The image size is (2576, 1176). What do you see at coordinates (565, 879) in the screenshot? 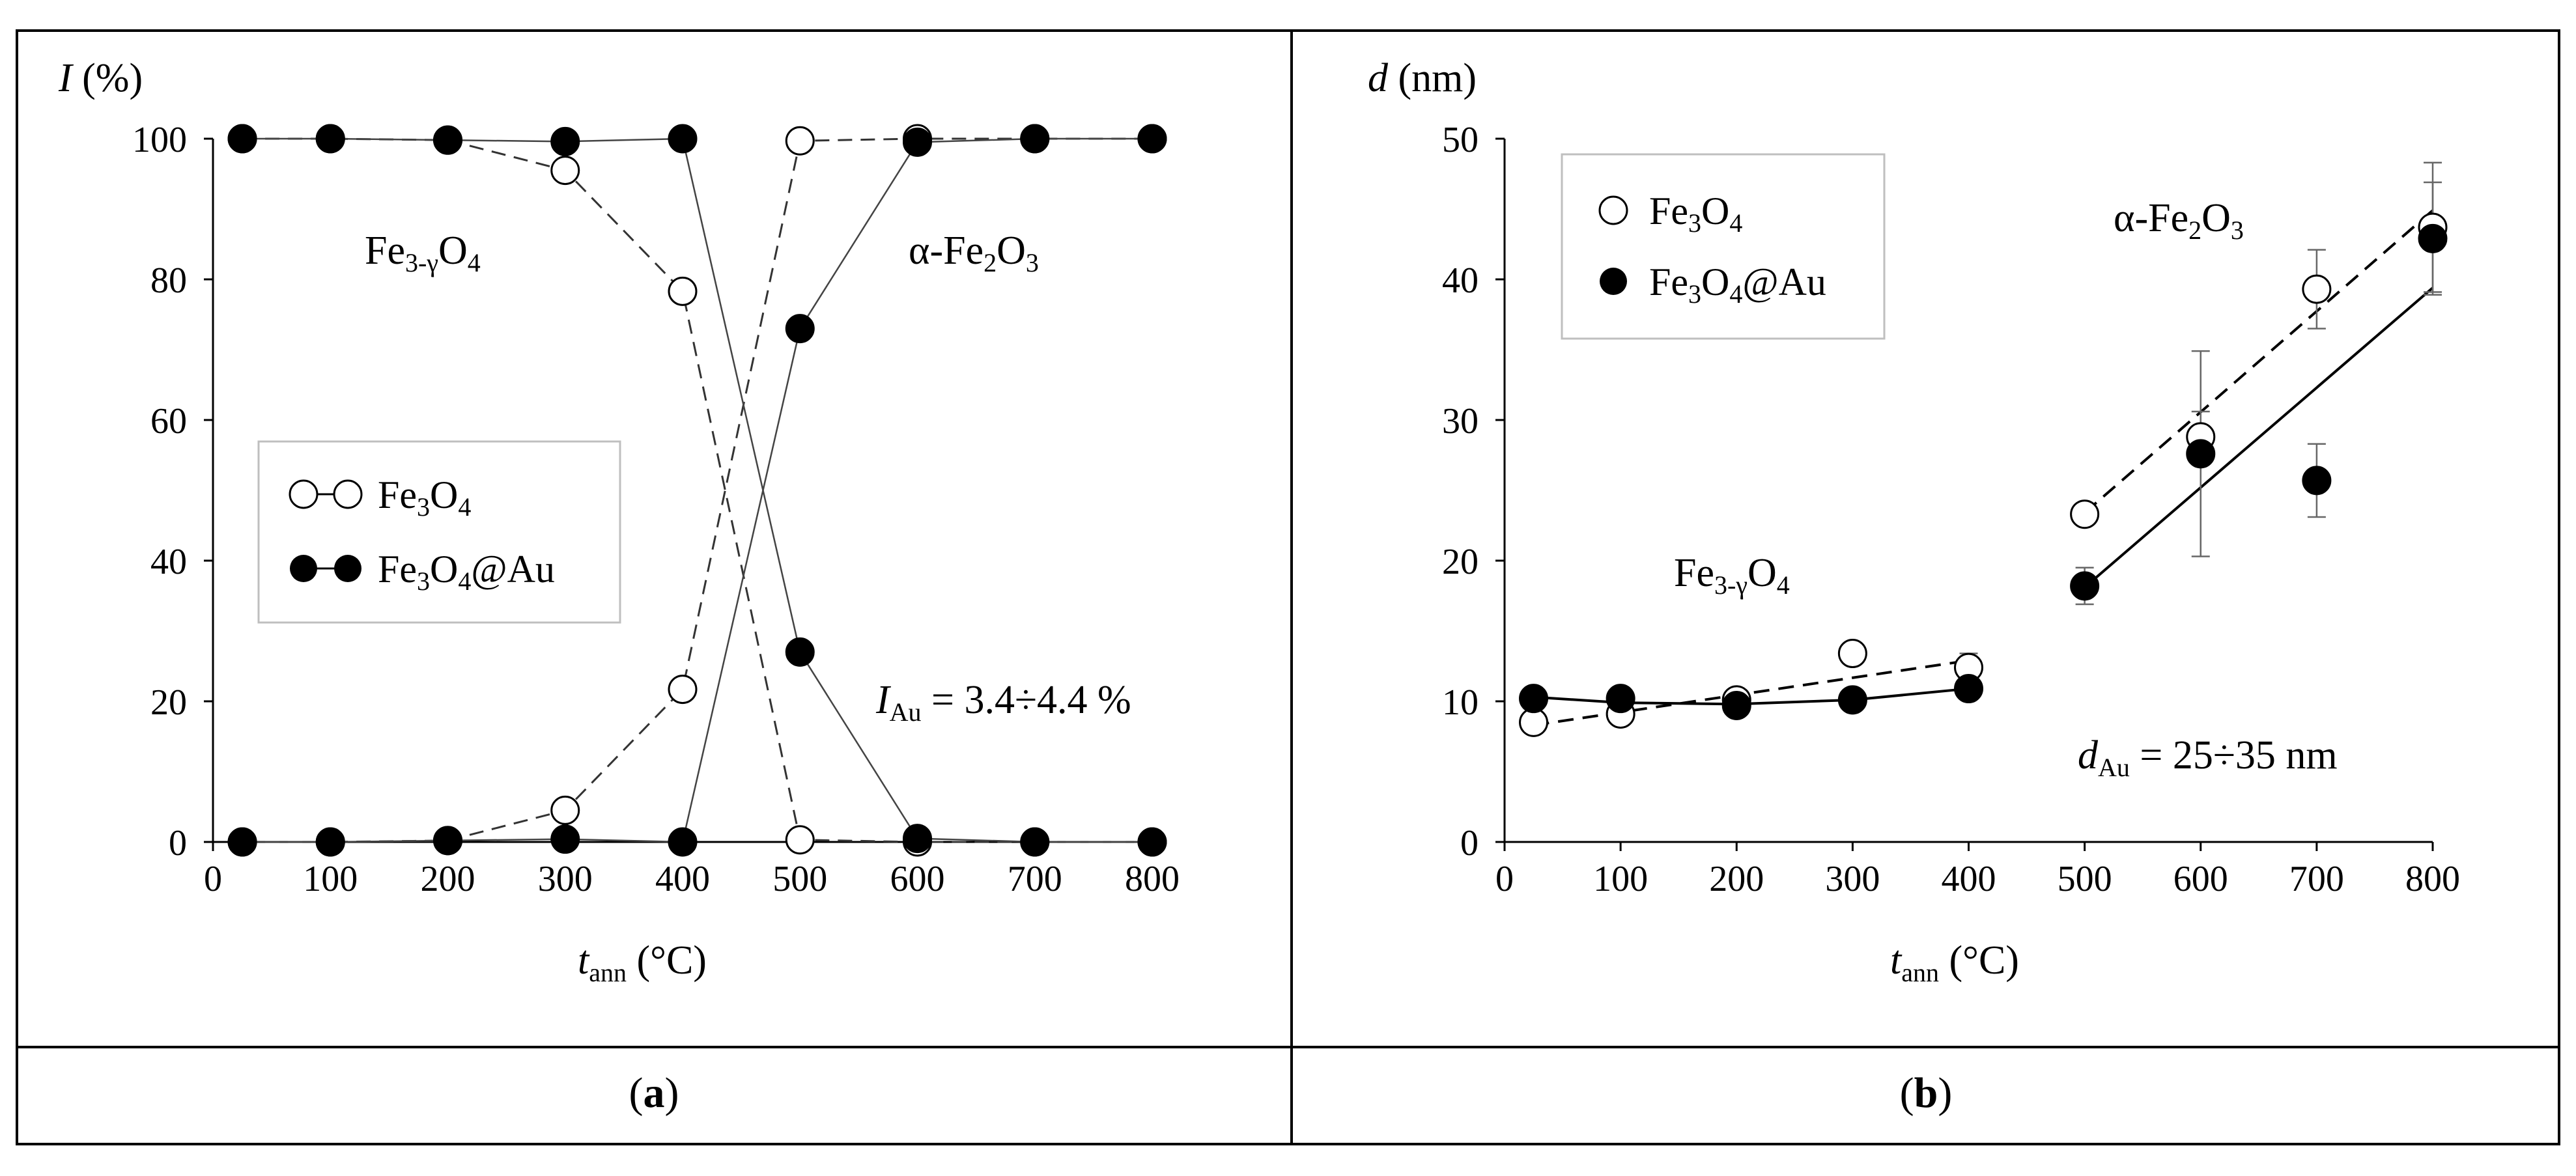
I see `panel-a-x-tick-label: 300` at bounding box center [565, 879].